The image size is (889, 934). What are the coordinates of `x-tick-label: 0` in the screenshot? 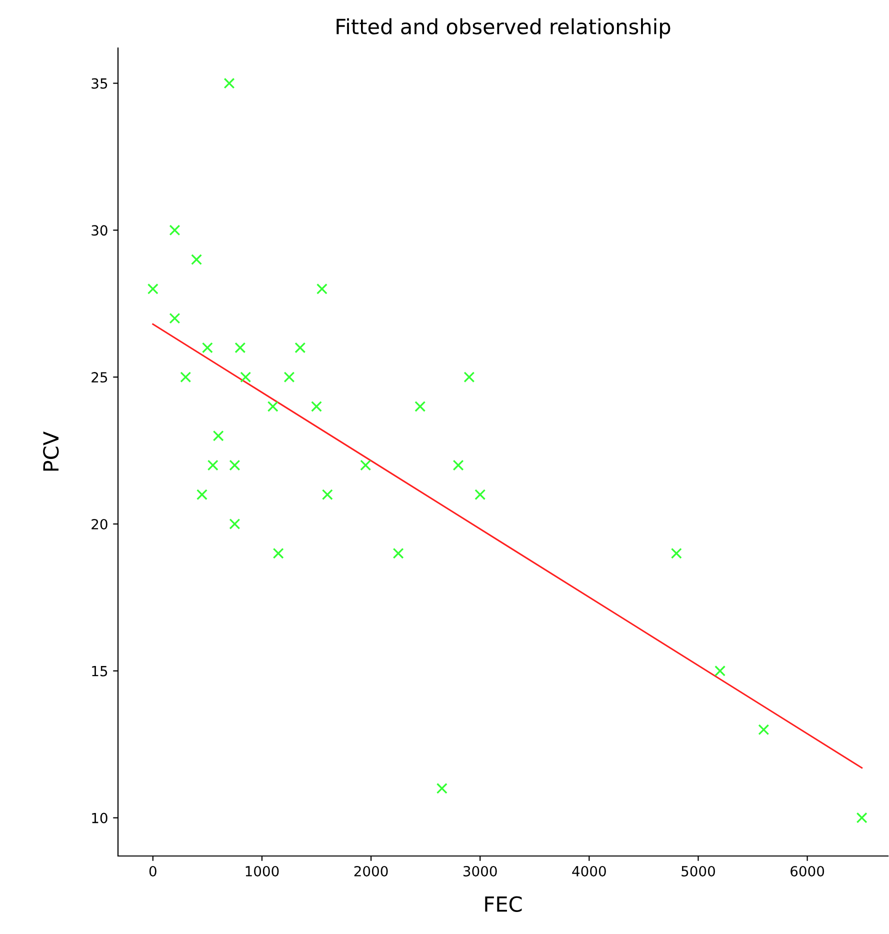 It's located at (152, 871).